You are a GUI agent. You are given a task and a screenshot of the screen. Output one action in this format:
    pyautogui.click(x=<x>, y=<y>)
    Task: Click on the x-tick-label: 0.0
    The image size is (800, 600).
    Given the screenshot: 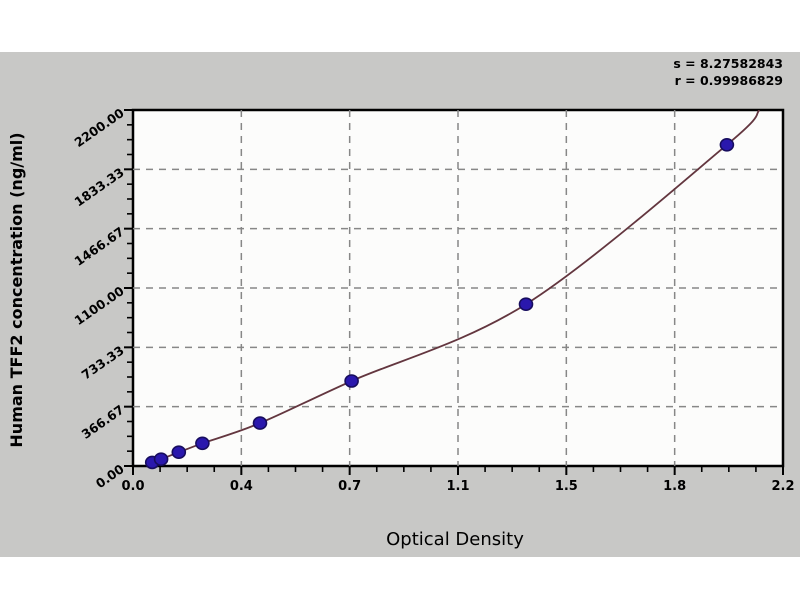 What is the action you would take?
    pyautogui.click(x=132, y=486)
    